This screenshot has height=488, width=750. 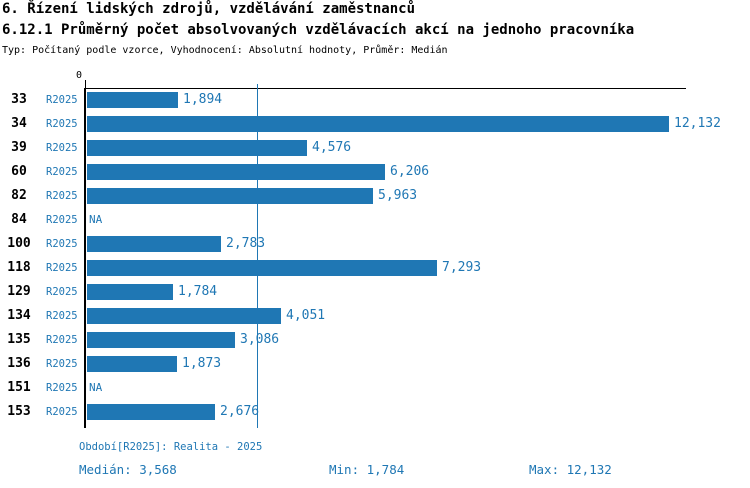 What do you see at coordinates (375, 196) in the screenshot?
I see `chart-row: 82 R2025 5,963` at bounding box center [375, 196].